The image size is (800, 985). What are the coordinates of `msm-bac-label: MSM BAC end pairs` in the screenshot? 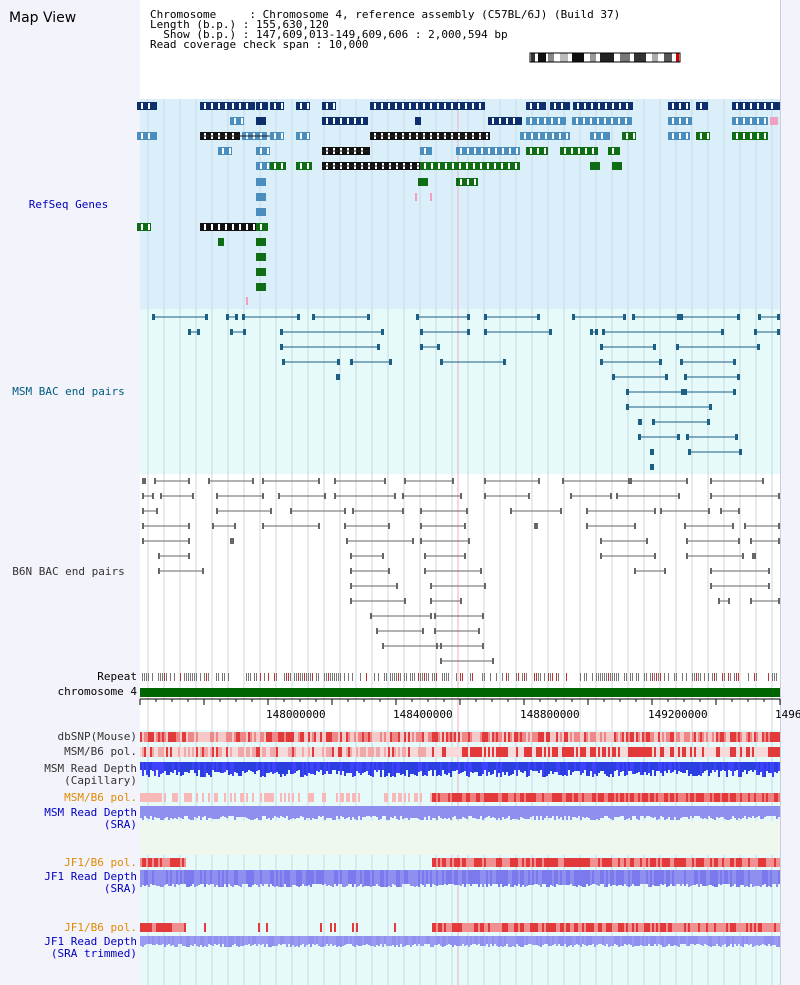 It's located at (68, 391).